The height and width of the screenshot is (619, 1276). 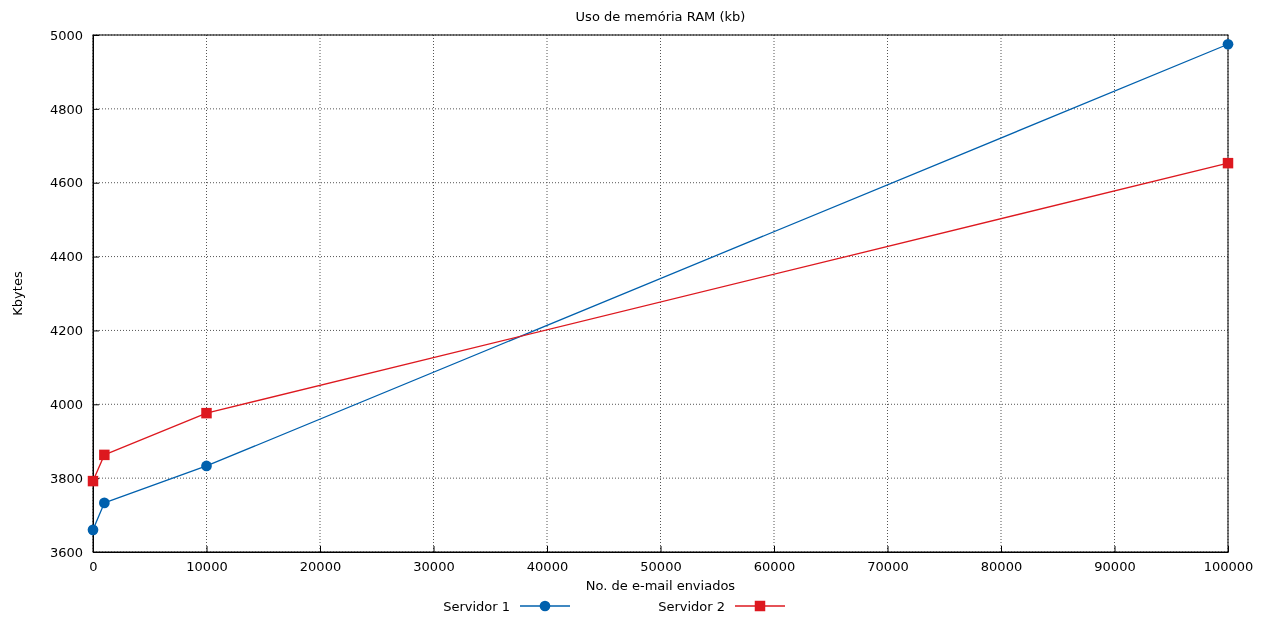 What do you see at coordinates (660, 585) in the screenshot?
I see `x-axis-title: No. de e-mail enviados` at bounding box center [660, 585].